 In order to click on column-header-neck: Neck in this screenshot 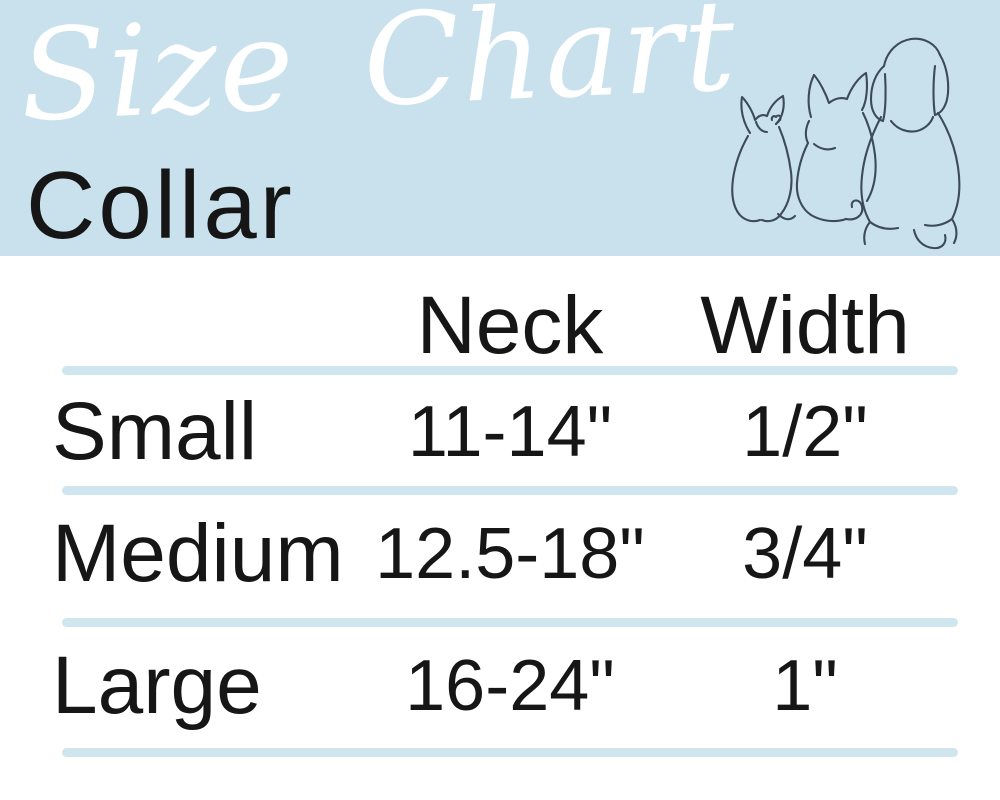, I will do `click(510, 325)`.